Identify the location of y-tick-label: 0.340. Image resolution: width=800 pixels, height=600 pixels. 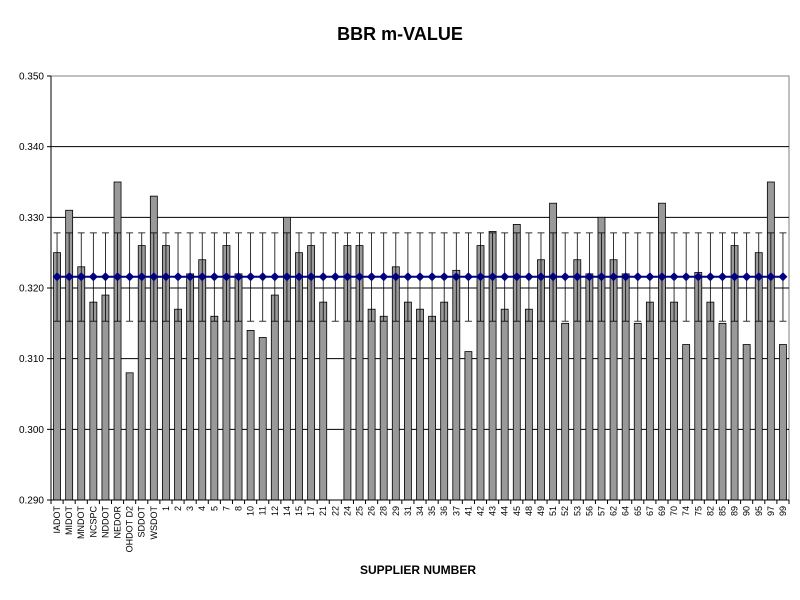
(31, 147).